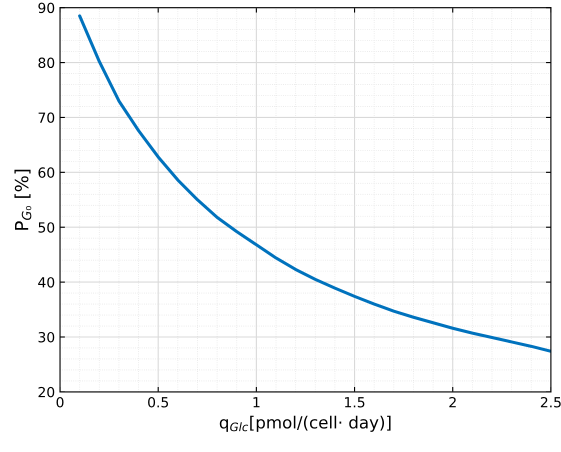  What do you see at coordinates (550, 402) in the screenshot?
I see `x-tick-label: 2.5` at bounding box center [550, 402].